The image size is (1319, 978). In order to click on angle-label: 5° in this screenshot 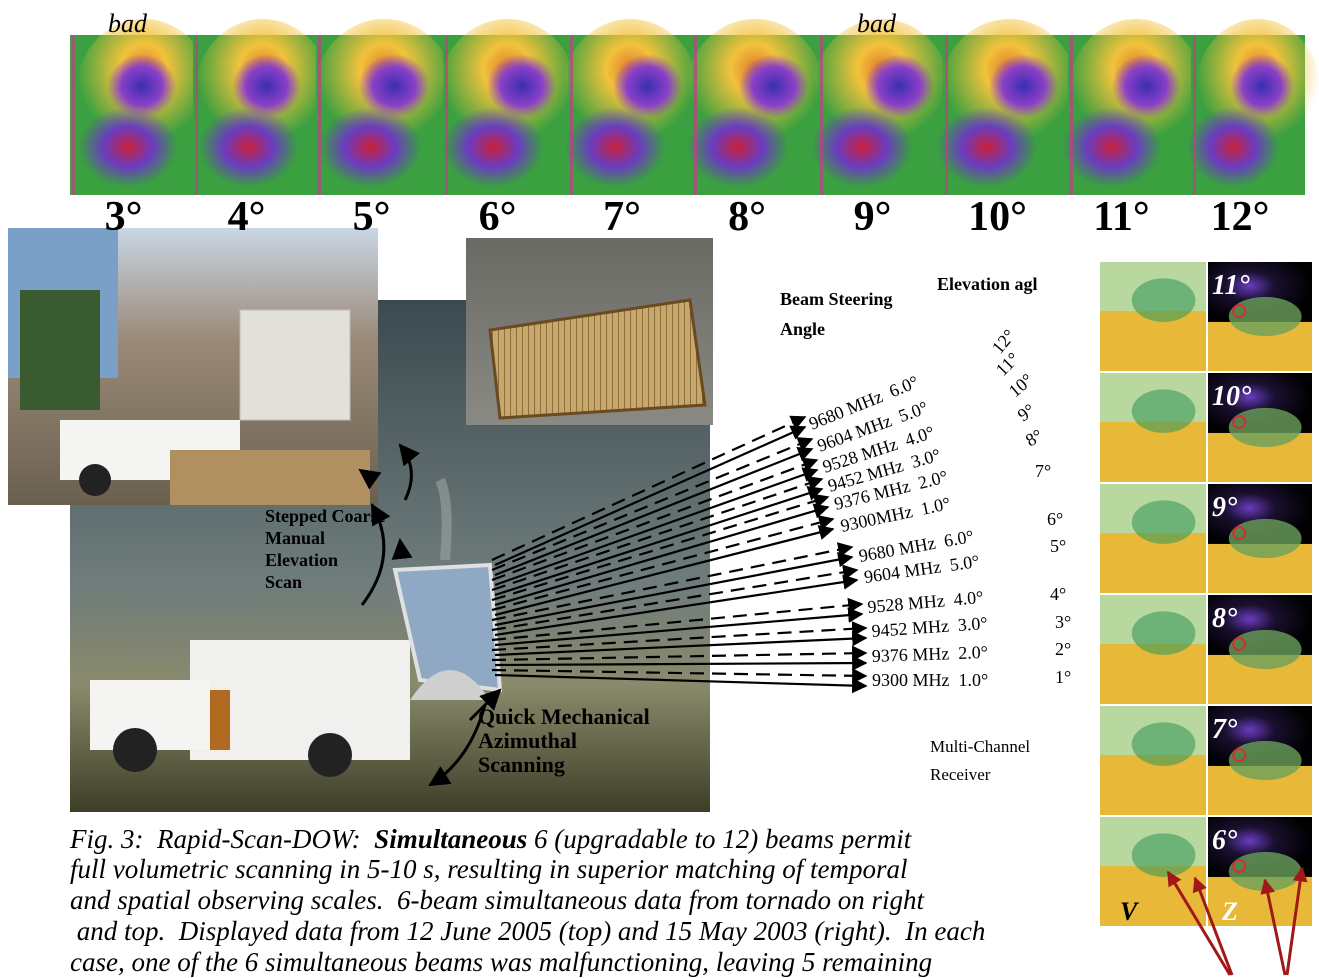, I will do `click(372, 217)`.